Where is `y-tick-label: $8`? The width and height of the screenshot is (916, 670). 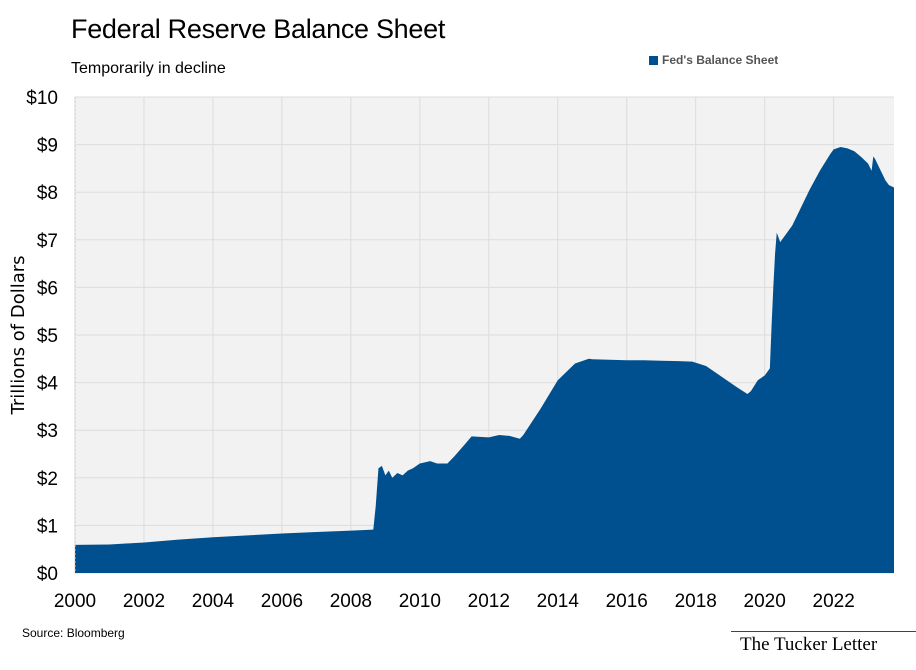
y-tick-label: $8 is located at coordinates (47, 193).